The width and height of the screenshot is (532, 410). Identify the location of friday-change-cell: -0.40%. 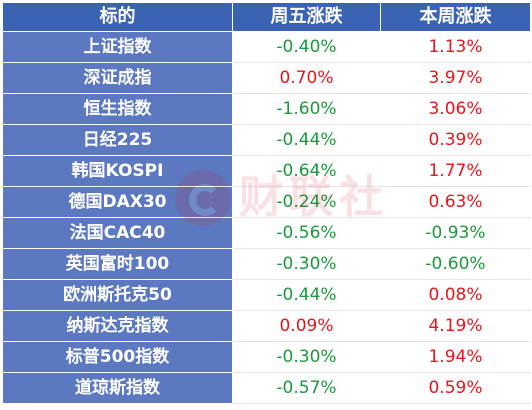
(306, 47).